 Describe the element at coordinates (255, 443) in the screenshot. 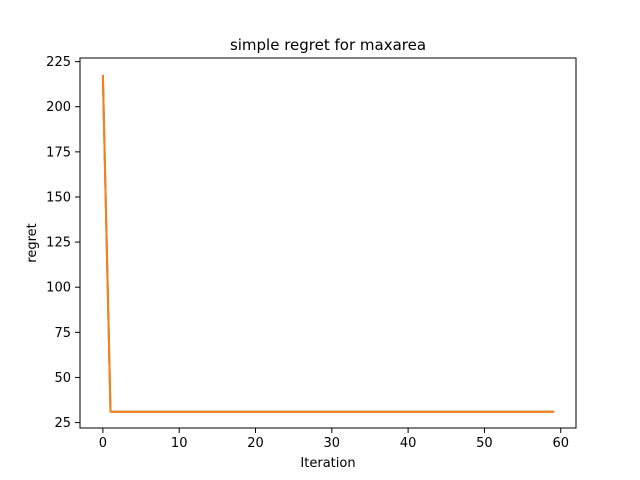

I see `x-tick-label: 20` at that location.